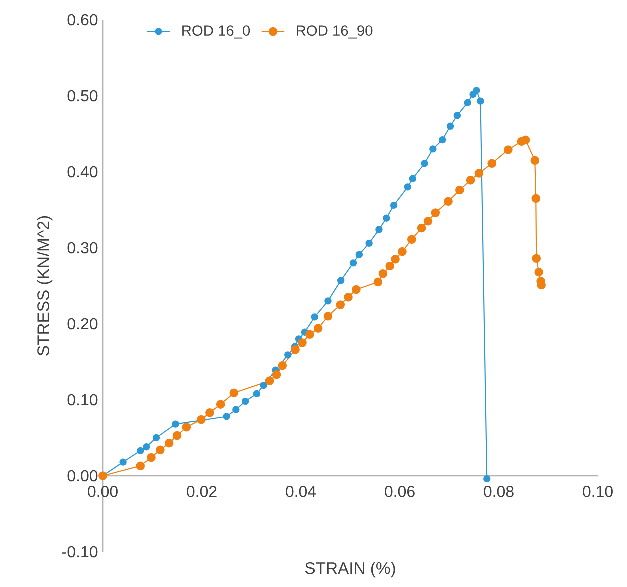  Describe the element at coordinates (499, 492) in the screenshot. I see `x-tick-label: 0.08` at that location.